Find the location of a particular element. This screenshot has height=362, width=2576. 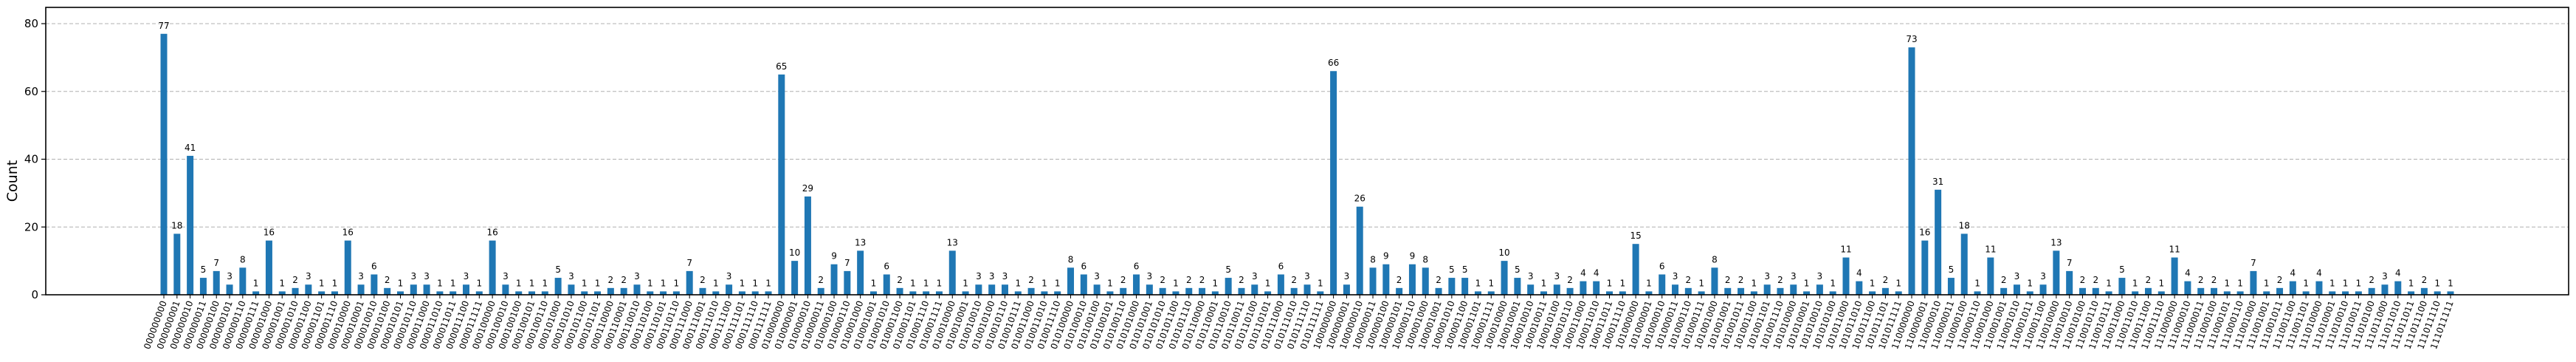

bar-value-label: 10 is located at coordinates (795, 252).